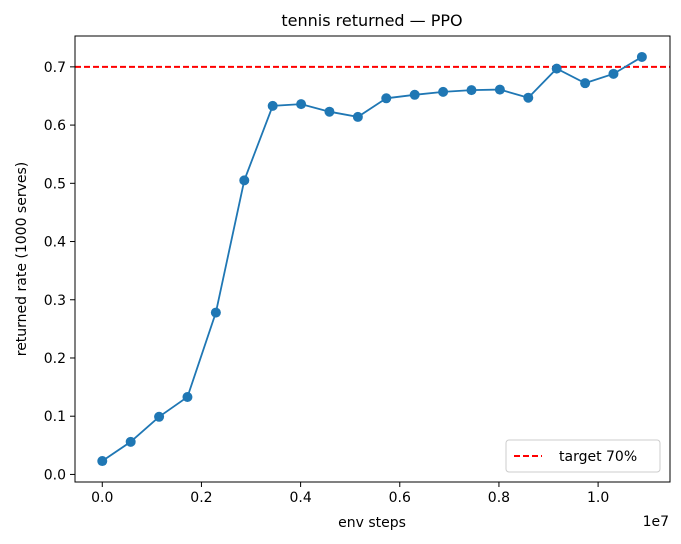  Describe the element at coordinates (55, 359) in the screenshot. I see `y-tick-label: 0.2` at that location.